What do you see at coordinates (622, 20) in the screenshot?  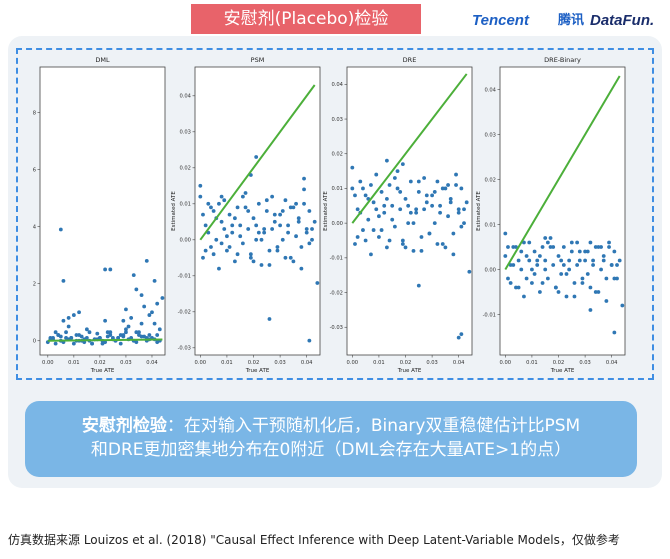 I see `datafun-logo: DataFun.` at bounding box center [622, 20].